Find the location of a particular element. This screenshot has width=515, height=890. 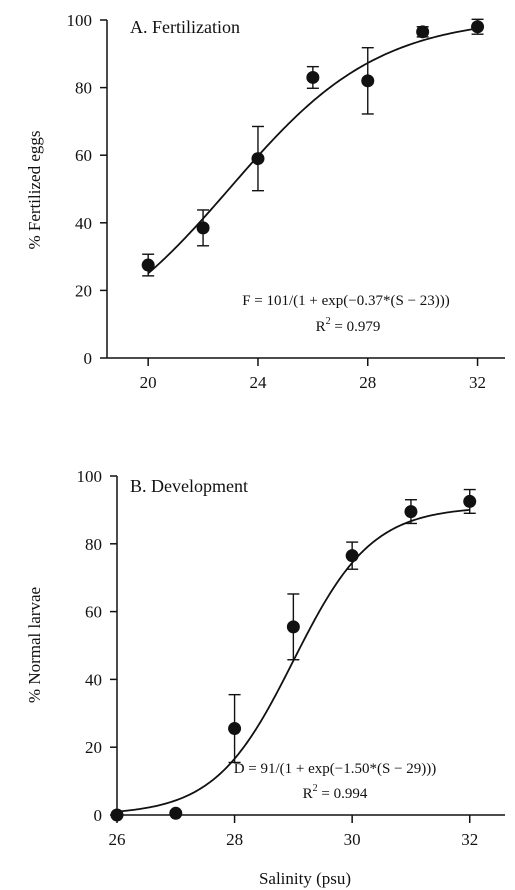

panel-b-y-tick-label: 100 is located at coordinates (90, 476).